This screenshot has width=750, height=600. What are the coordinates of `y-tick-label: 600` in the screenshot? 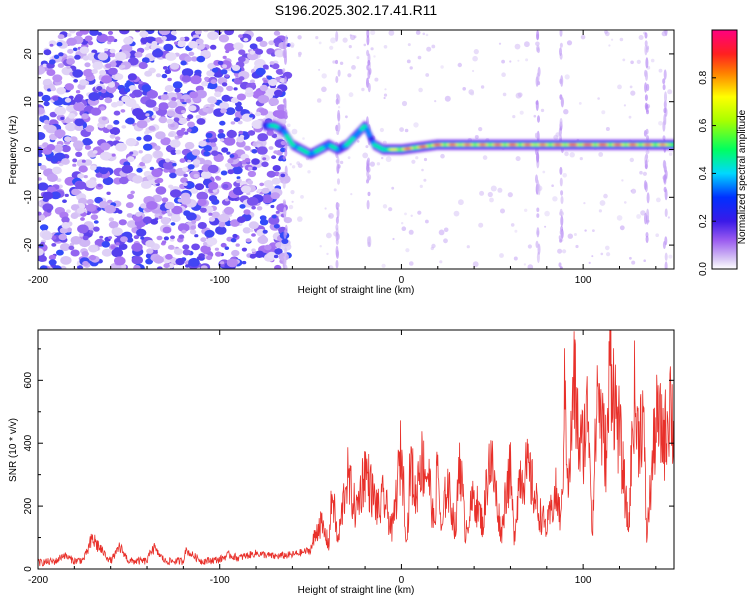 It's located at (28, 380).